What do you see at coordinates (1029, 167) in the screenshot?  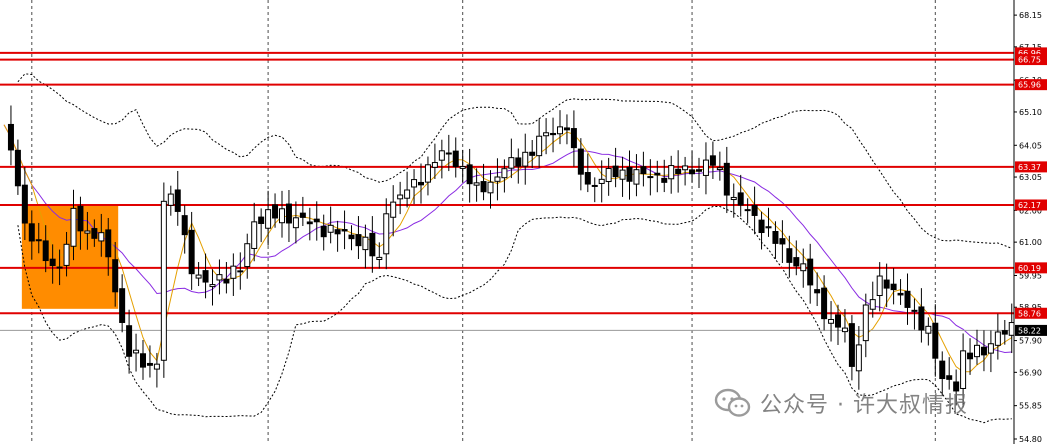 I see `level-label: 63.37` at bounding box center [1029, 167].